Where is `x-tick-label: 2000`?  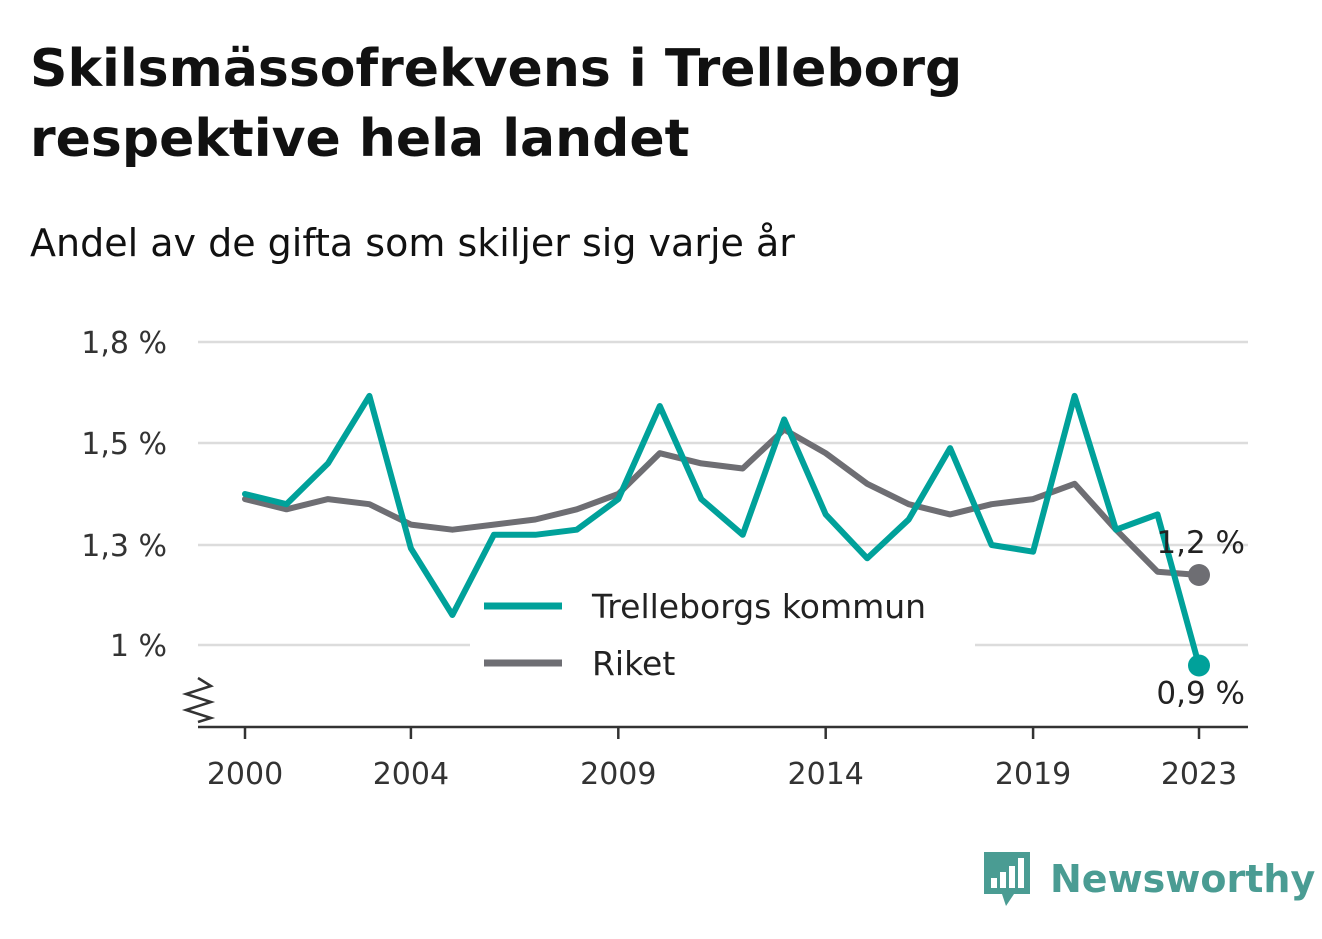
x-tick-label: 2000 is located at coordinates (245, 774).